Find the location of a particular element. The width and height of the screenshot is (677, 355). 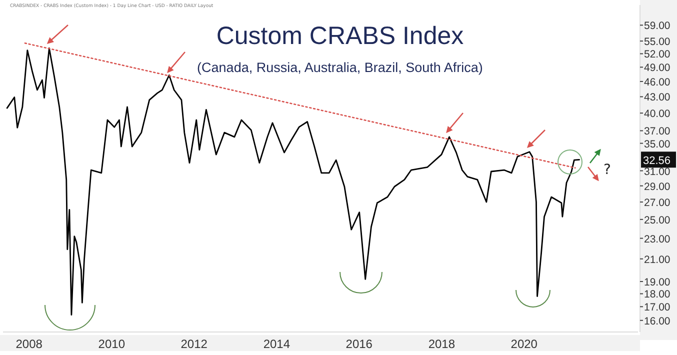

y-tick-label: 43.00 is located at coordinates (657, 98).